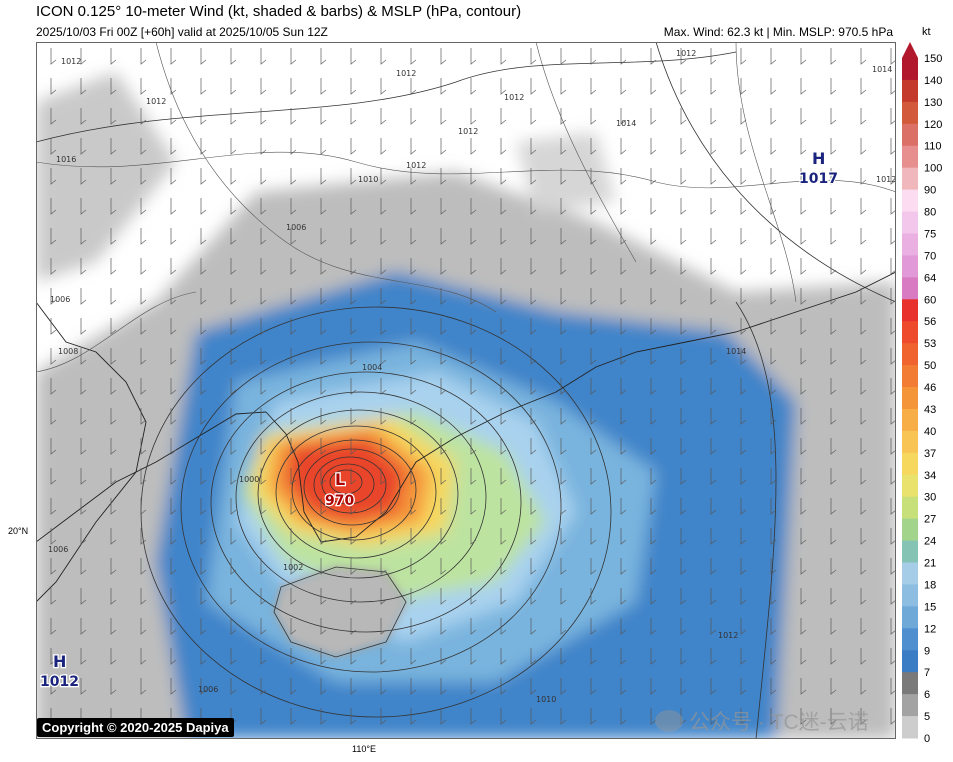  I want to click on high-pressure-center-west: H 1012, so click(59, 671).